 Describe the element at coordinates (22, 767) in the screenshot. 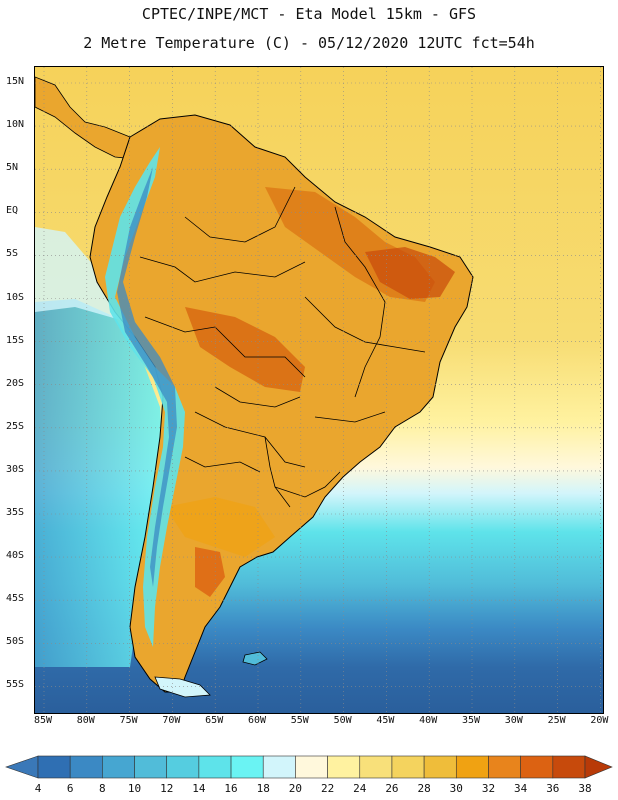

I see `colorbar-arrow-low` at that location.